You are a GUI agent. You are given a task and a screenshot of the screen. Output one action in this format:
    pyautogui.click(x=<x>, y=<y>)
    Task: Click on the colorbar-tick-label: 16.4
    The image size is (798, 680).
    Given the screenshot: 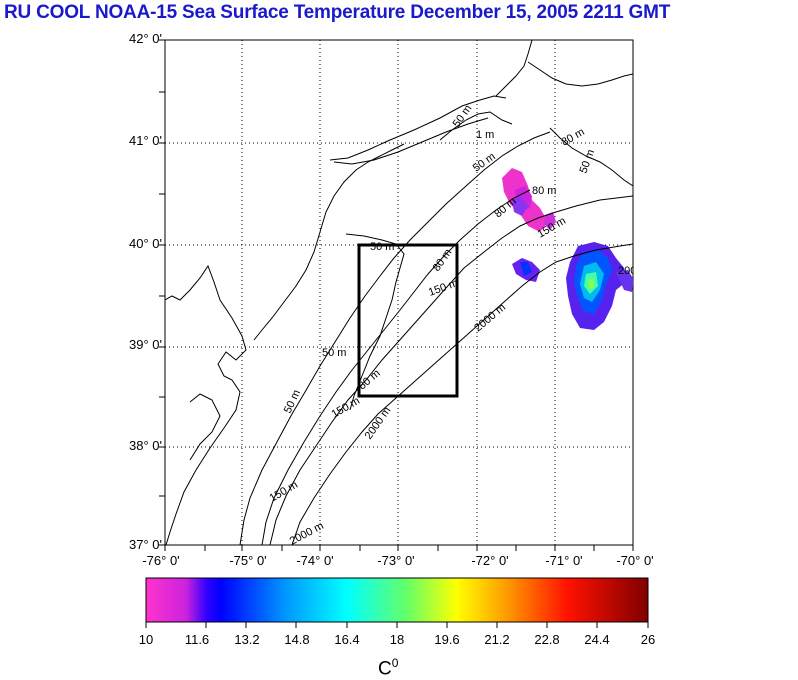 What is the action you would take?
    pyautogui.click(x=347, y=639)
    